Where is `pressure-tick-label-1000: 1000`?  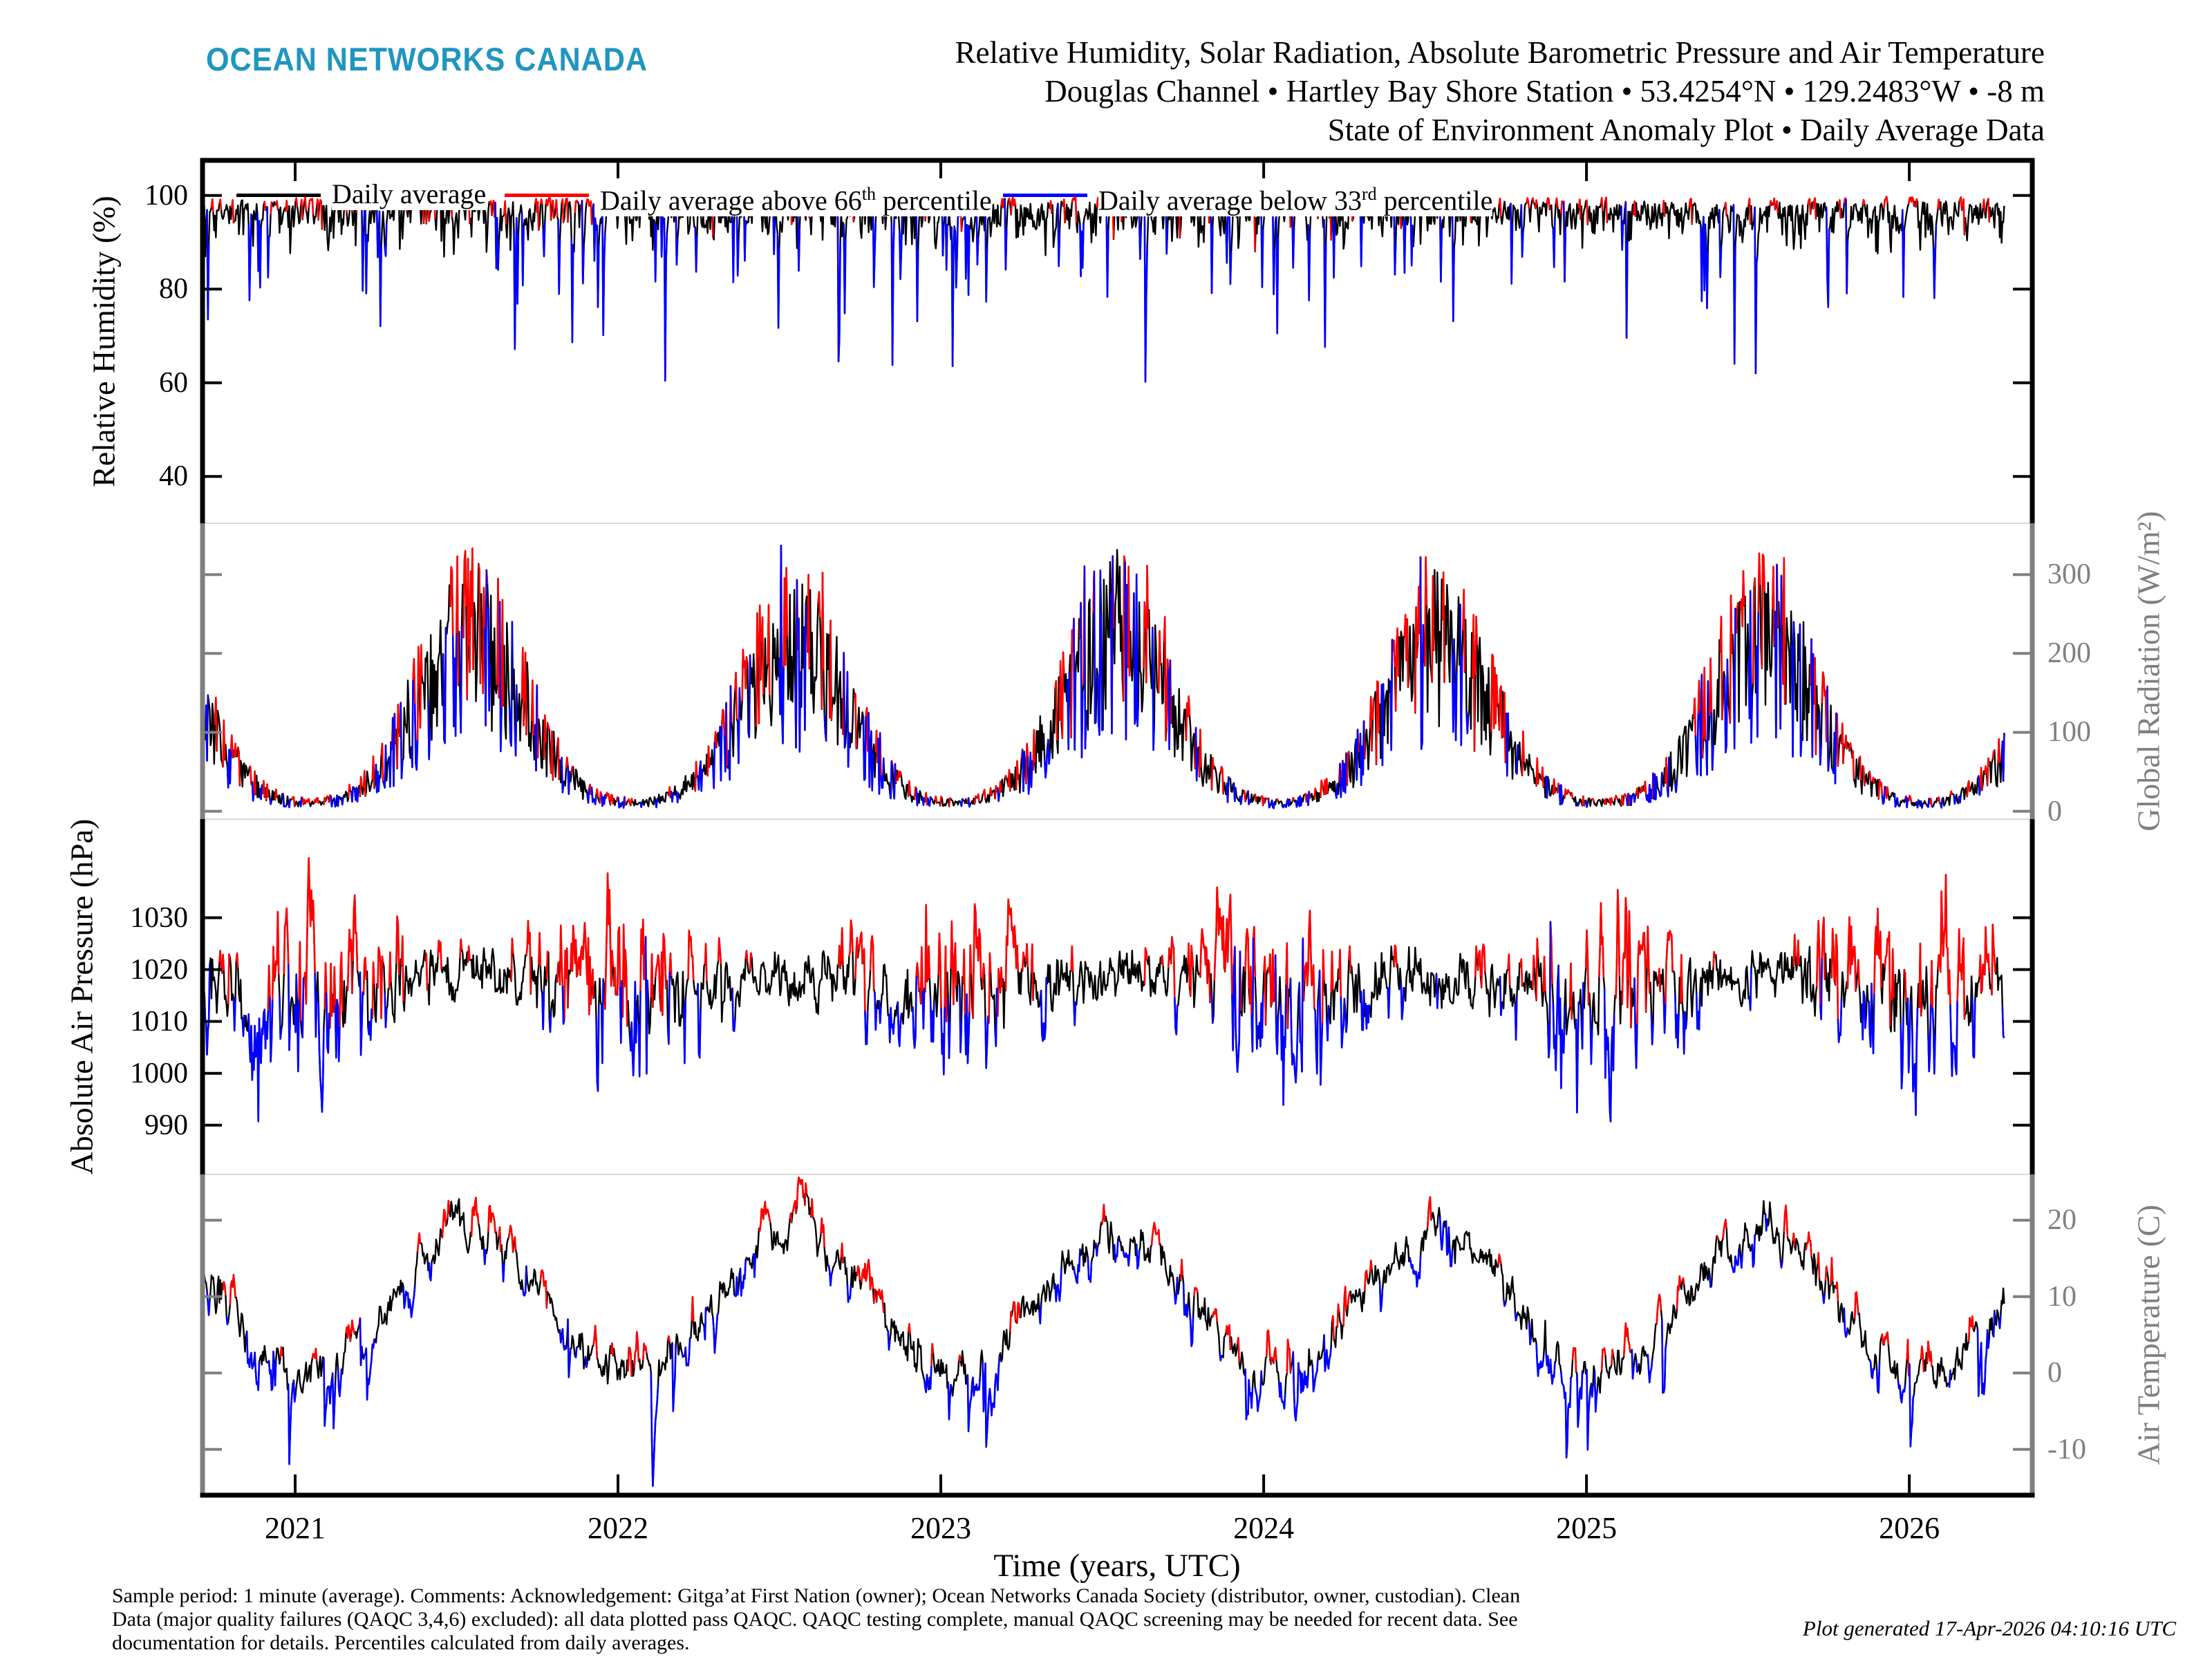
pressure-tick-label-1000: 1000 is located at coordinates (159, 1073).